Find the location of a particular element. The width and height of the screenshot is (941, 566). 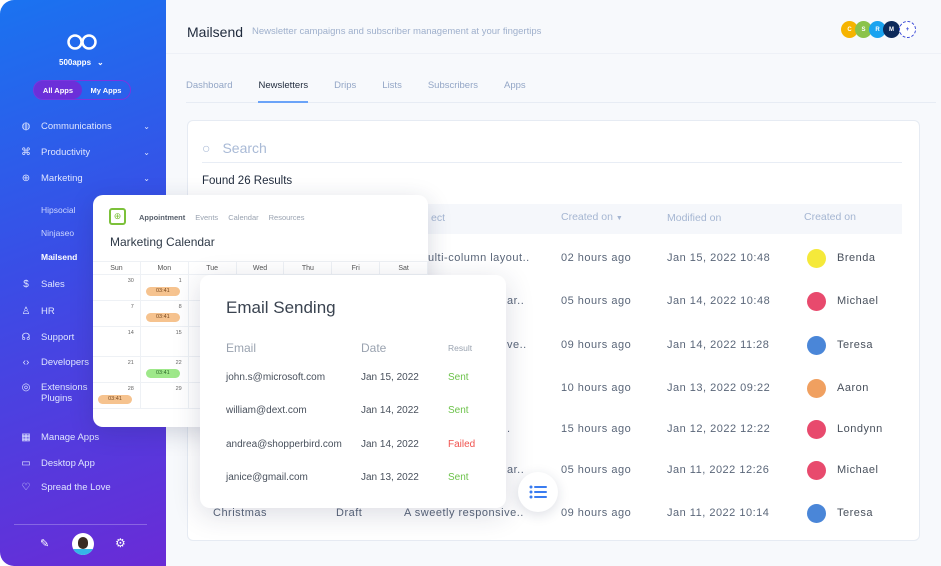

label: Spread the Love is located at coordinates (76, 487).